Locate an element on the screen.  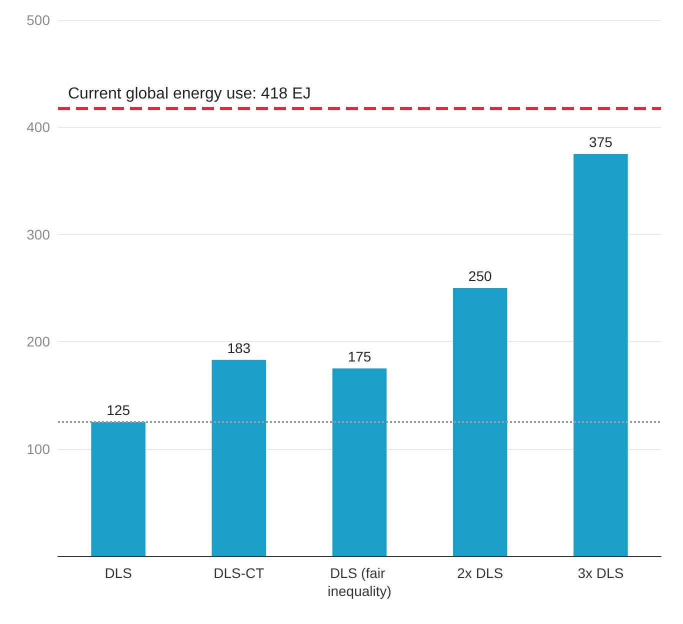
ref-line-label: Current global energy use: 418 EJ is located at coordinates (189, 93).